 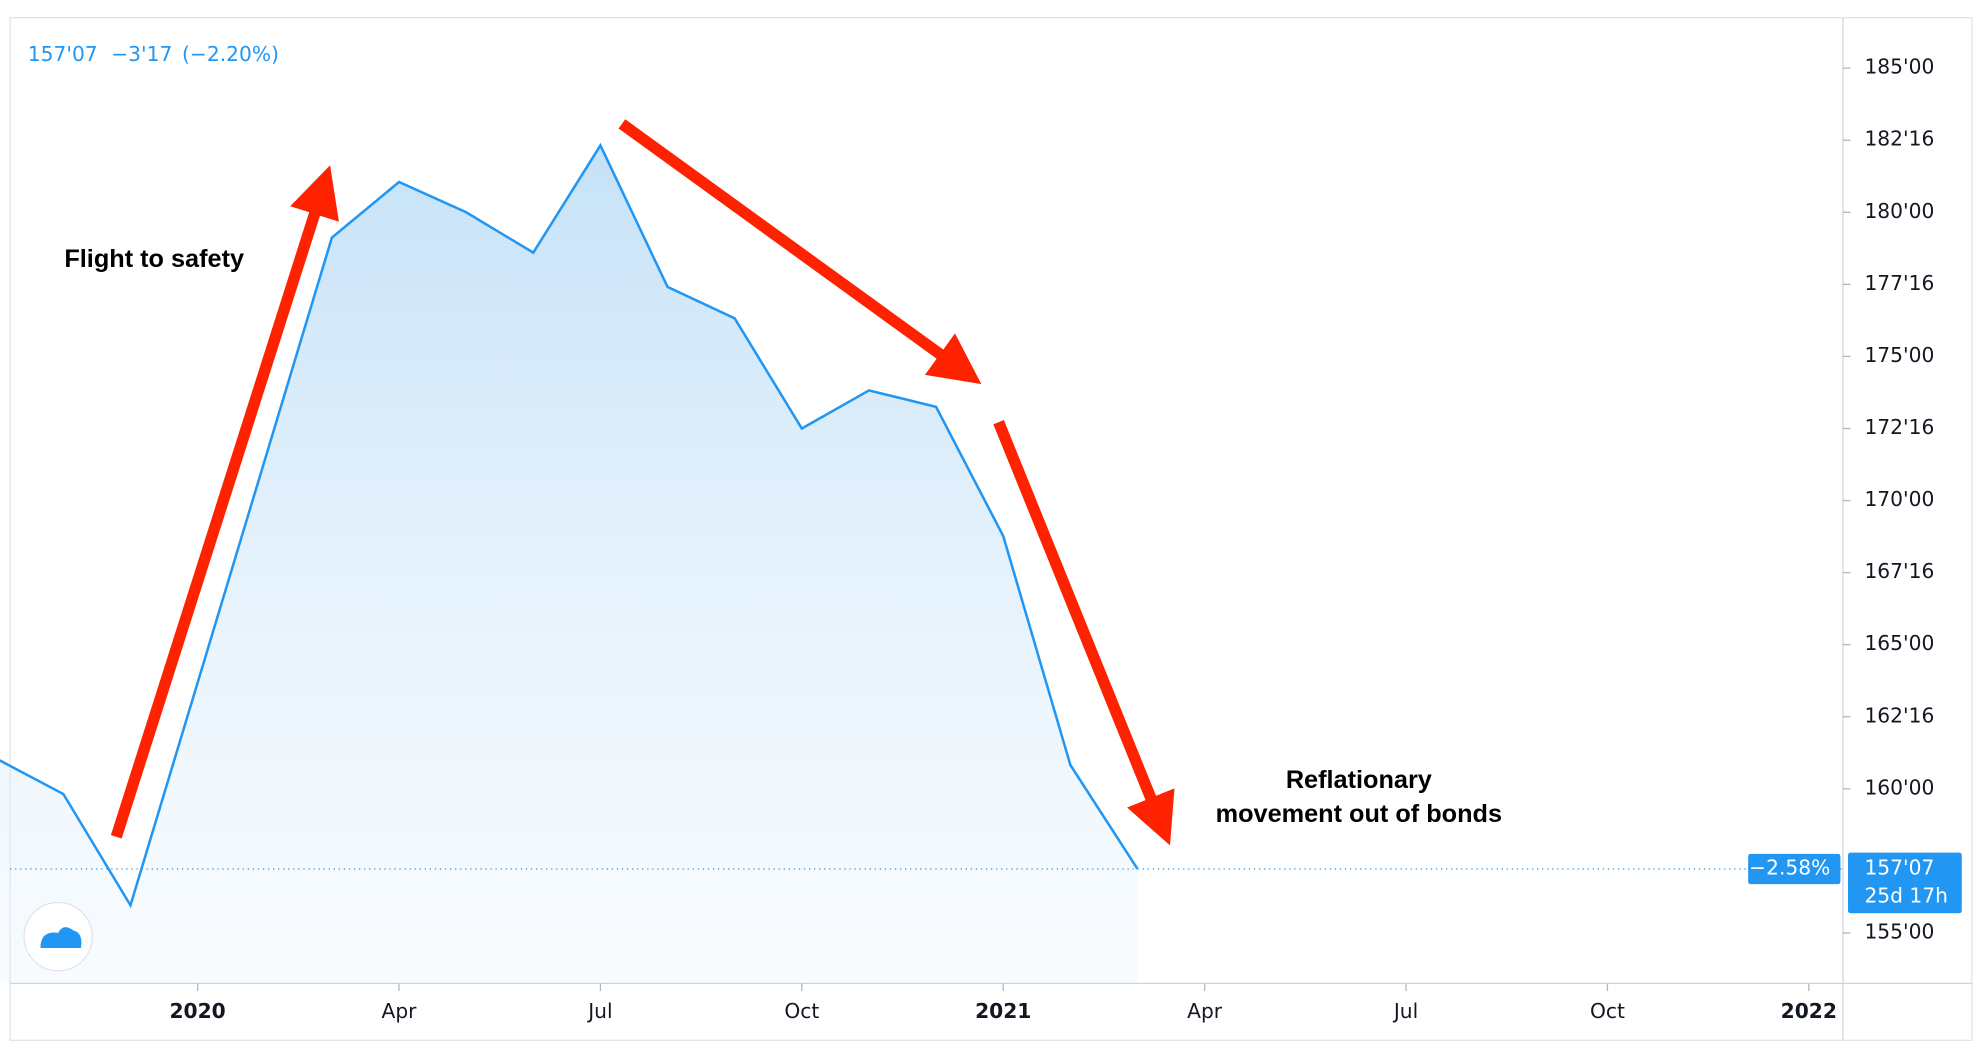 I want to click on x-tick-label: 2020, so click(x=197, y=1011).